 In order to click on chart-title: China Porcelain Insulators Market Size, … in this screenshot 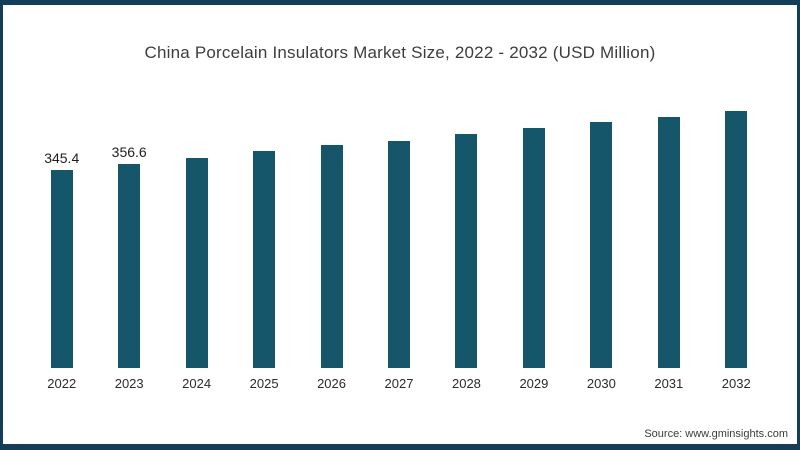, I will do `click(400, 52)`.